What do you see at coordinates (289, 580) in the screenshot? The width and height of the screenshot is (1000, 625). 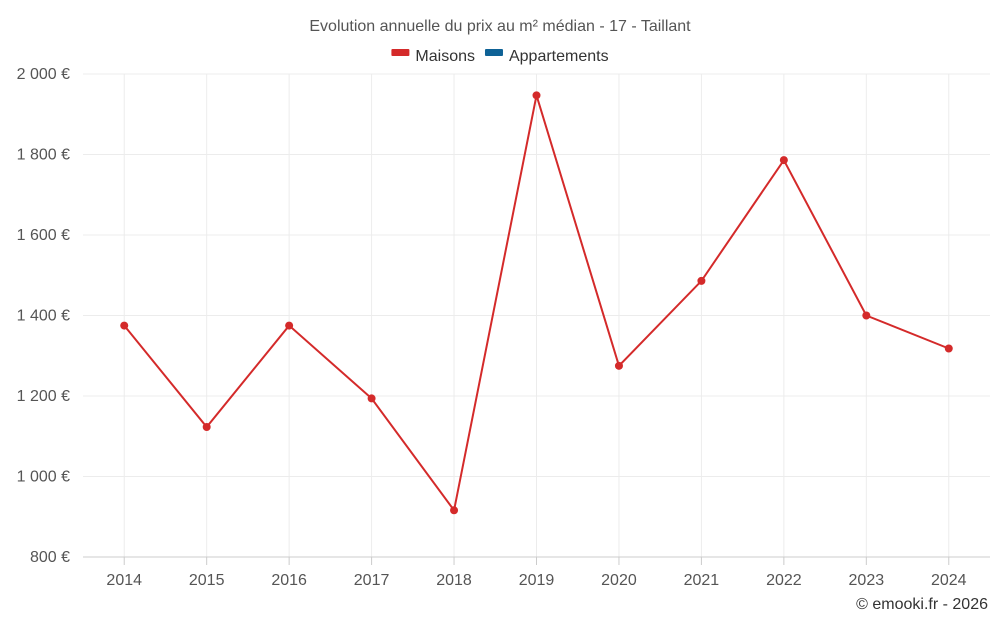 I see `x-tick-label: 2016` at bounding box center [289, 580].